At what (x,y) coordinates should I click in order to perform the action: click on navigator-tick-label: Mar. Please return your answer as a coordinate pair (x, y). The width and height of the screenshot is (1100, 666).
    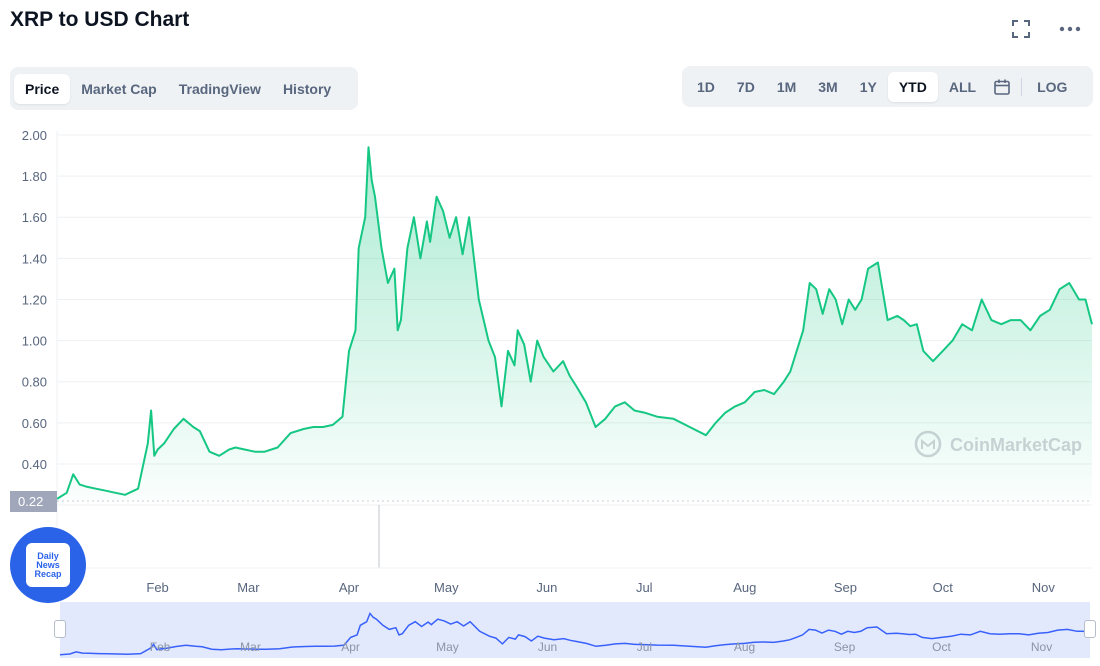
    Looking at the image, I should click on (250, 647).